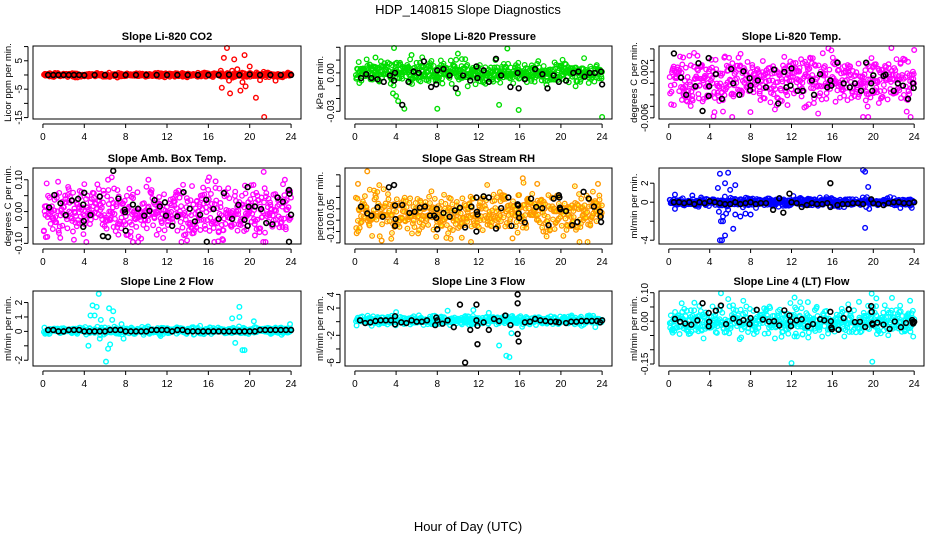 The height and width of the screenshot is (545, 936). What do you see at coordinates (645, 71) in the screenshot?
I see `y-tick-label: 0.002` at bounding box center [645, 71].